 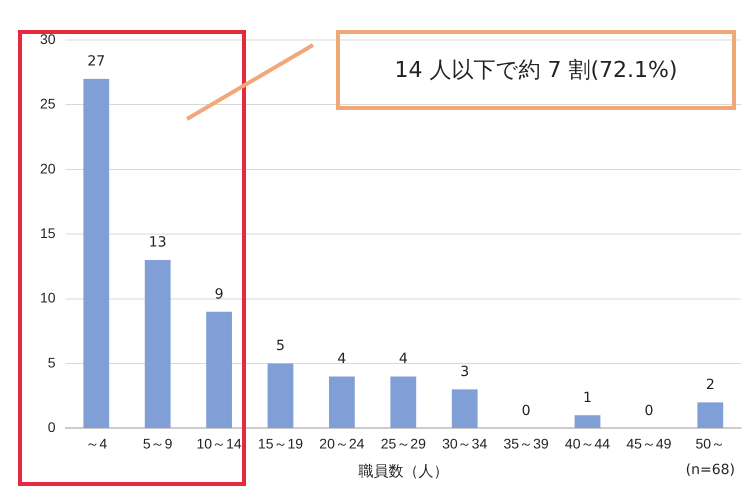 I want to click on text: (n=68), so click(x=710, y=470).